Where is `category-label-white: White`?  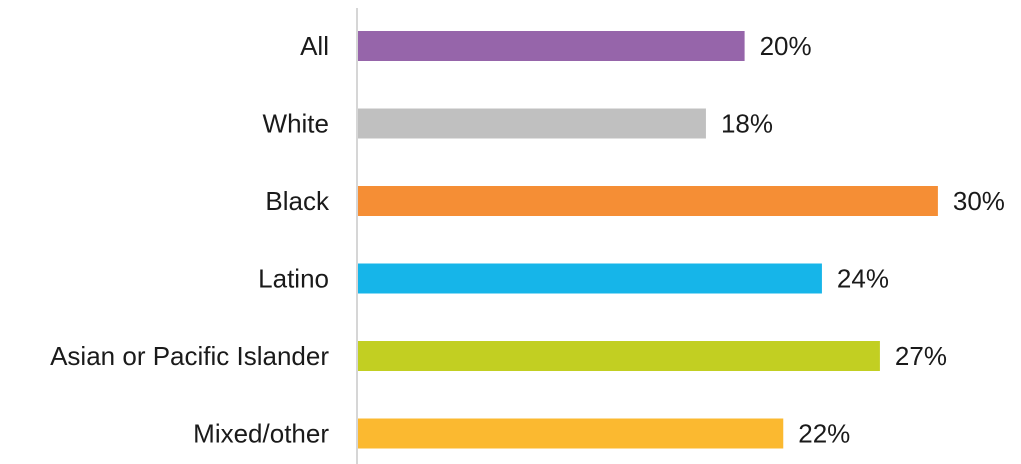
category-label-white: White is located at coordinates (296, 124).